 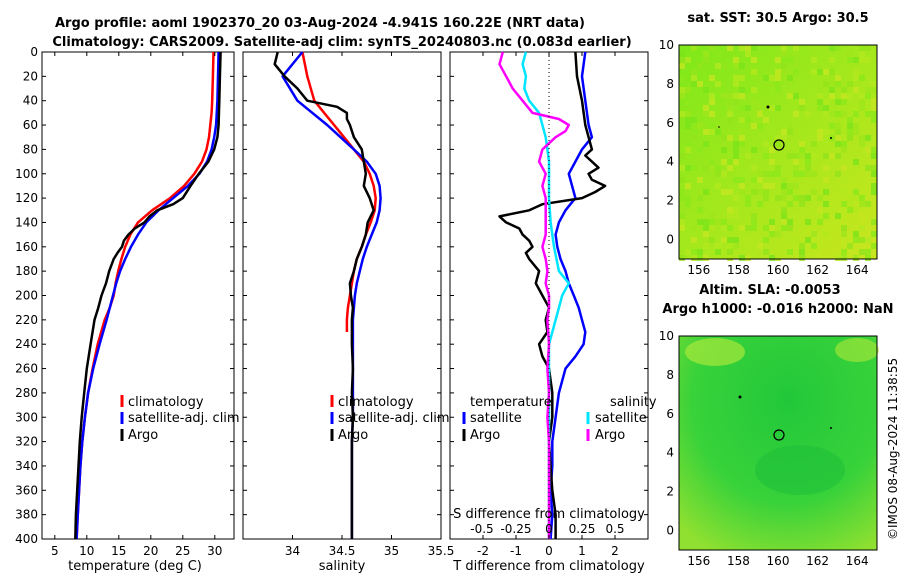 What do you see at coordinates (817, 561) in the screenshot?
I see `map-x-tick-label: 162` at bounding box center [817, 561].